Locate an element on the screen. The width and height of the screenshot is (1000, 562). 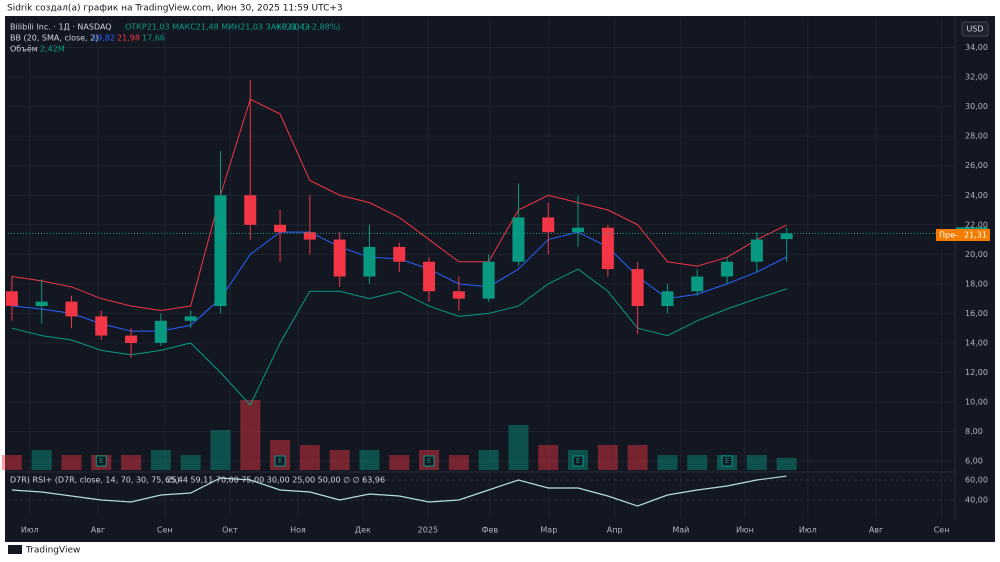
premarket-tag is located at coordinates (963, 234).